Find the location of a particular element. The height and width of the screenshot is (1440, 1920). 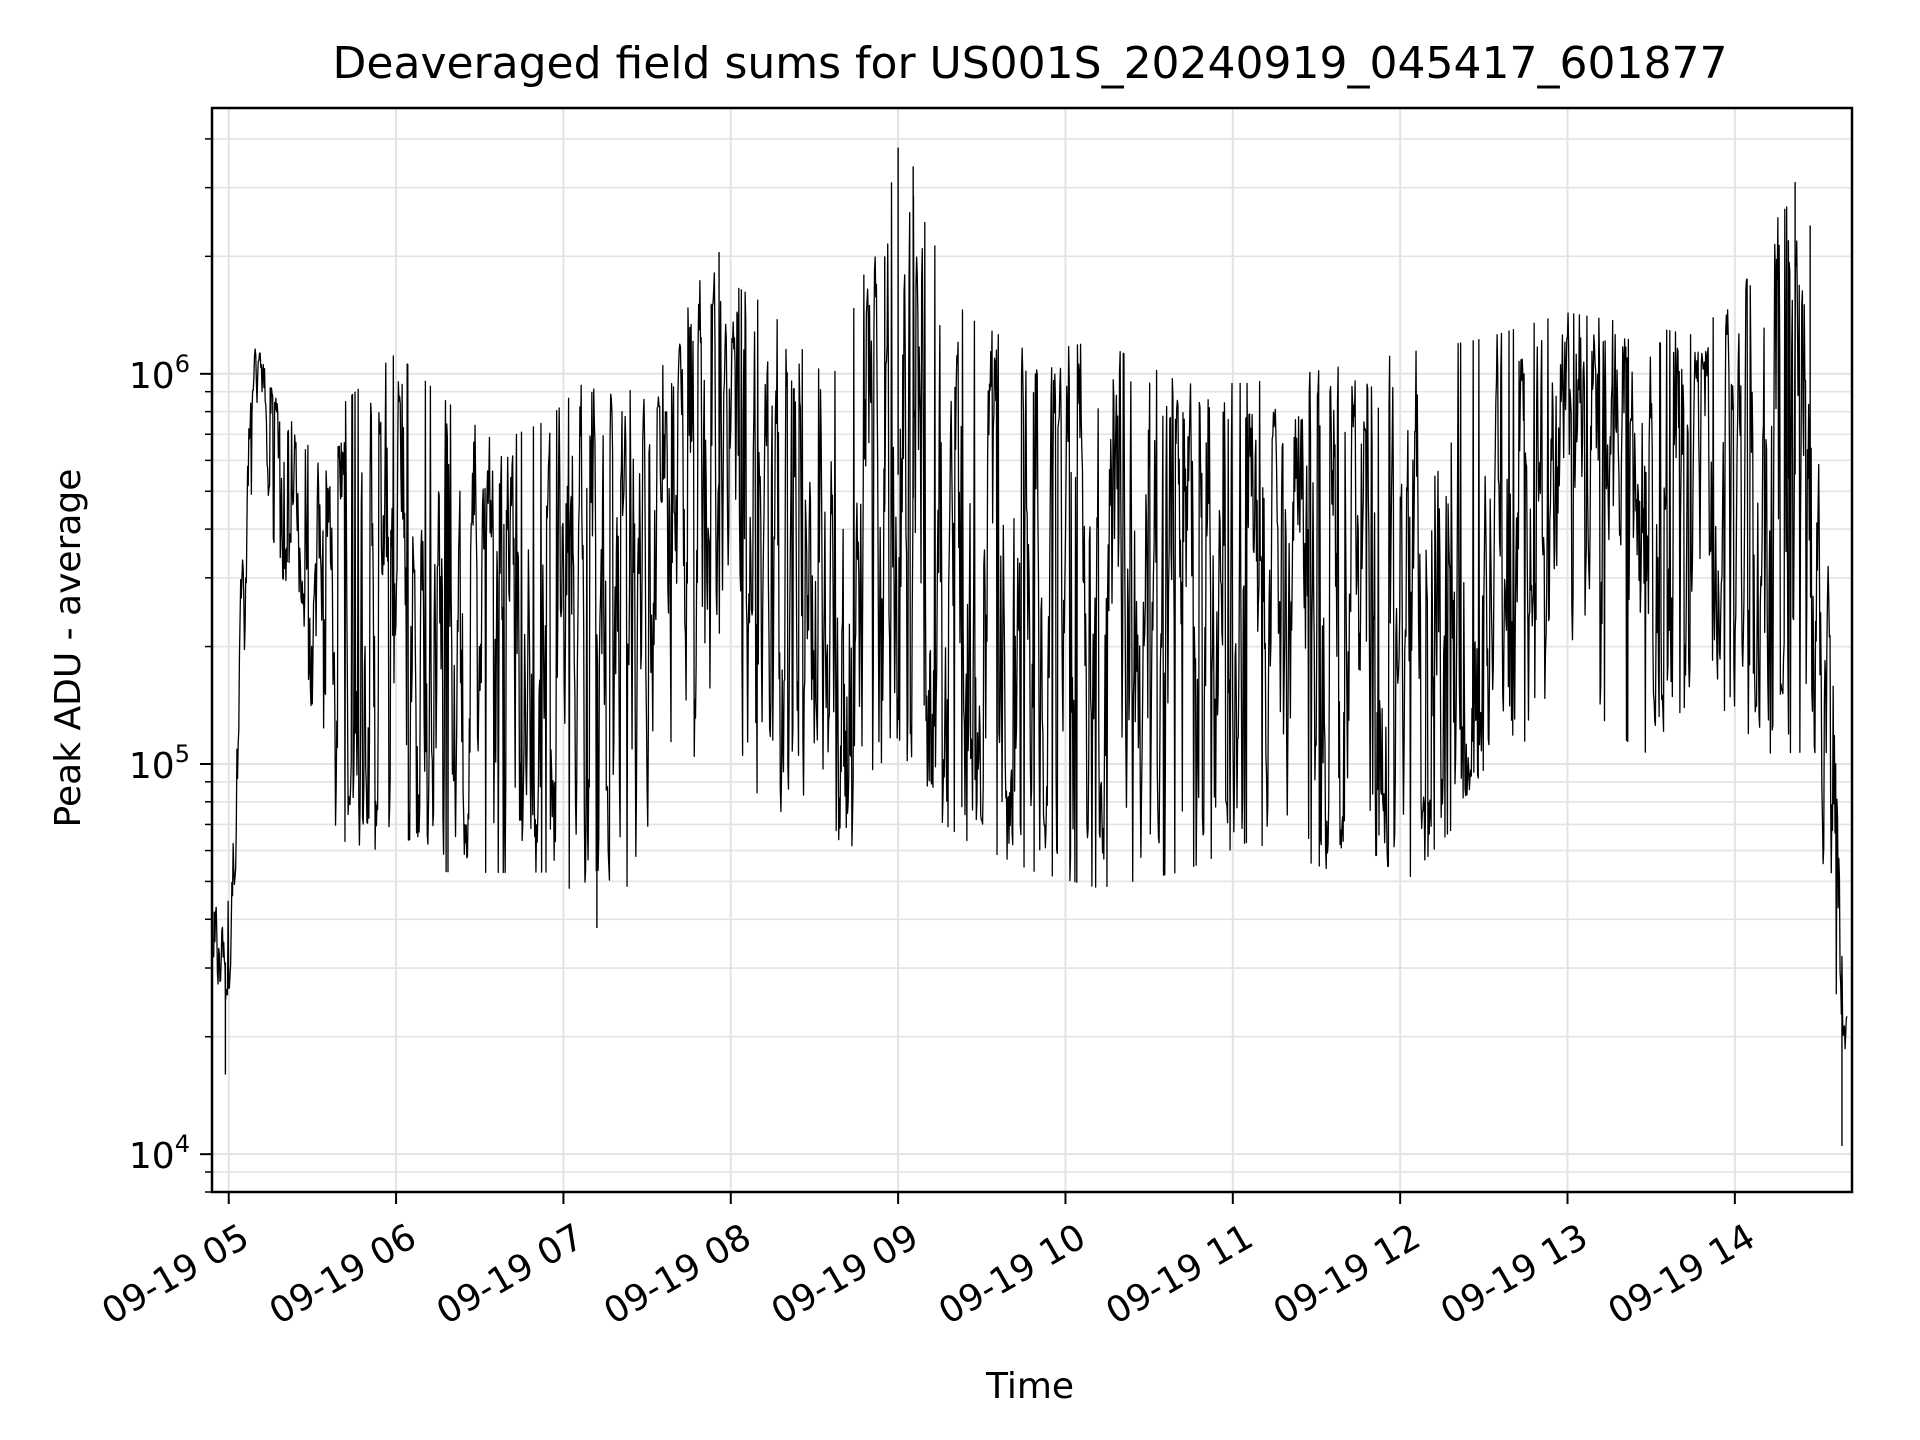

y-tick-exponent: 4 is located at coordinates (182, 1144).